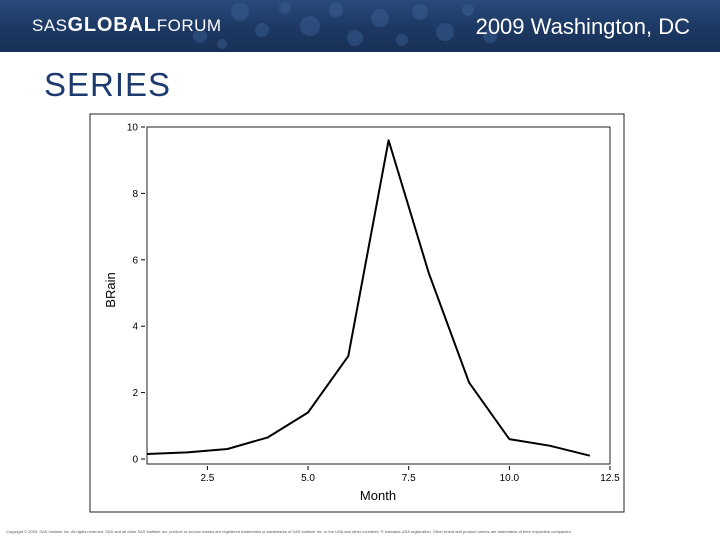 The image size is (720, 540). Describe the element at coordinates (378, 495) in the screenshot. I see `x-axis-label: Month` at that location.